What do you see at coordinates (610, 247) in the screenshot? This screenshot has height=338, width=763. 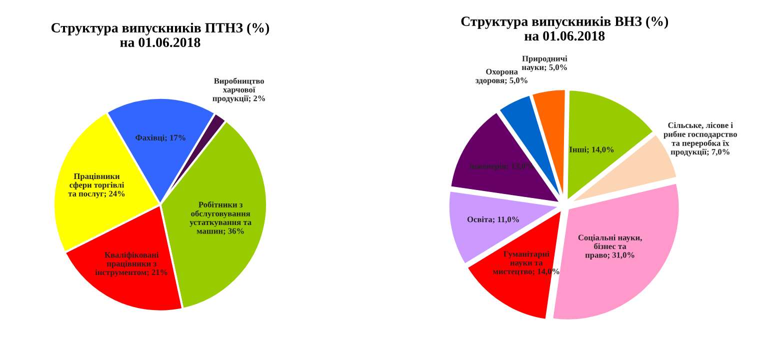 I see `slice-label: Соціальні науки, бізнес та право; 31,0%` at bounding box center [610, 247].